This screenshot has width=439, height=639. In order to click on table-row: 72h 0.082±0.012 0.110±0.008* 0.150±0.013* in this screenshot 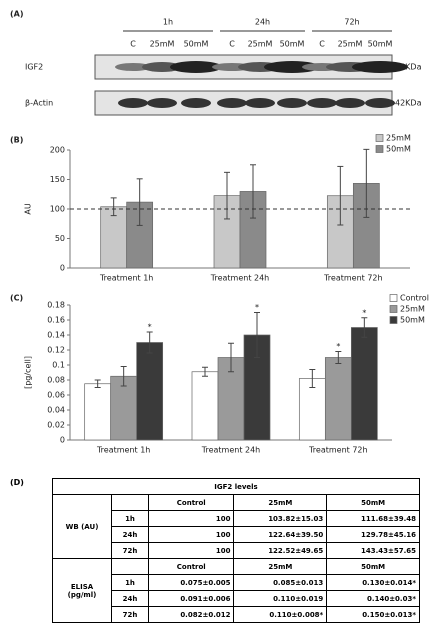, I will do `click(236, 614)`.